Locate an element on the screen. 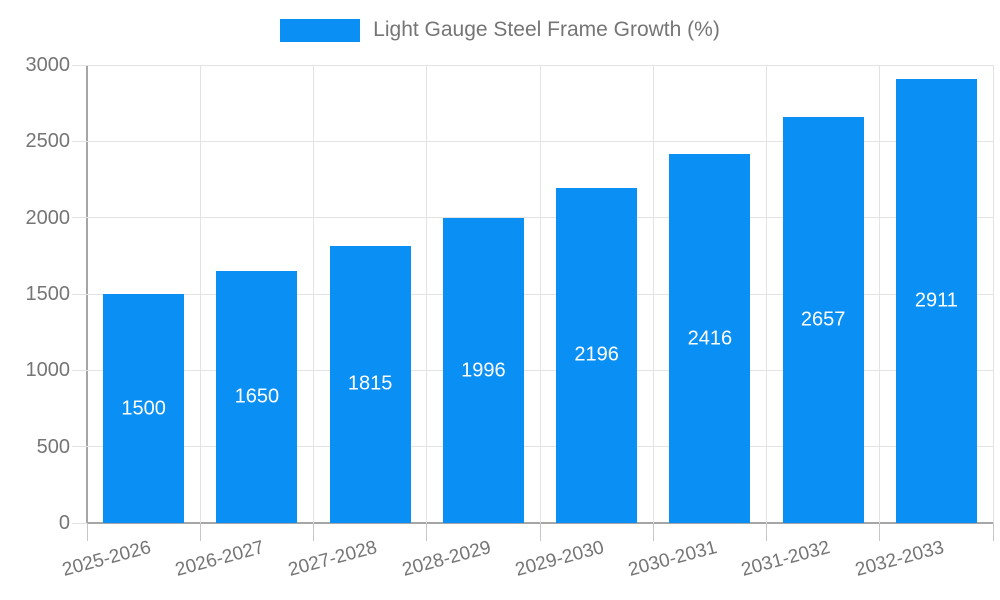 The height and width of the screenshot is (600, 1000). y-tick is located at coordinates (79, 523).